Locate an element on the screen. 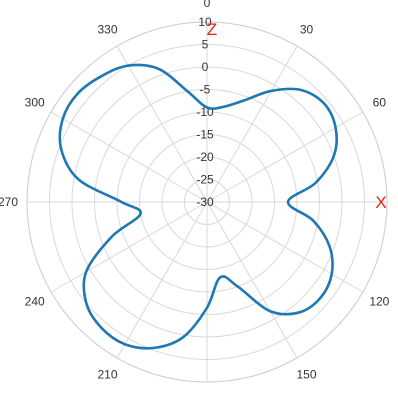  radial-tick-label: -20 is located at coordinates (205, 157).